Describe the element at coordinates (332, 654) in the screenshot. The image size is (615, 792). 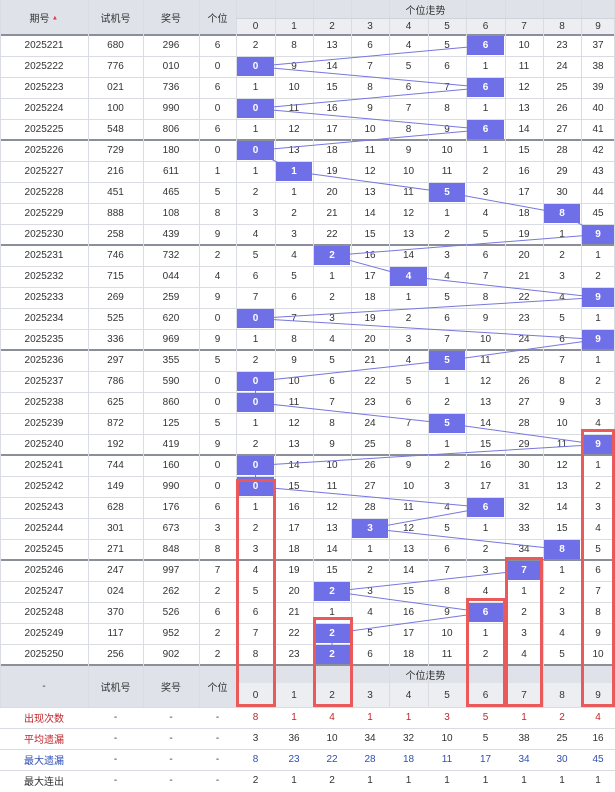
I see `trend-hit-ball: 2` at that location.